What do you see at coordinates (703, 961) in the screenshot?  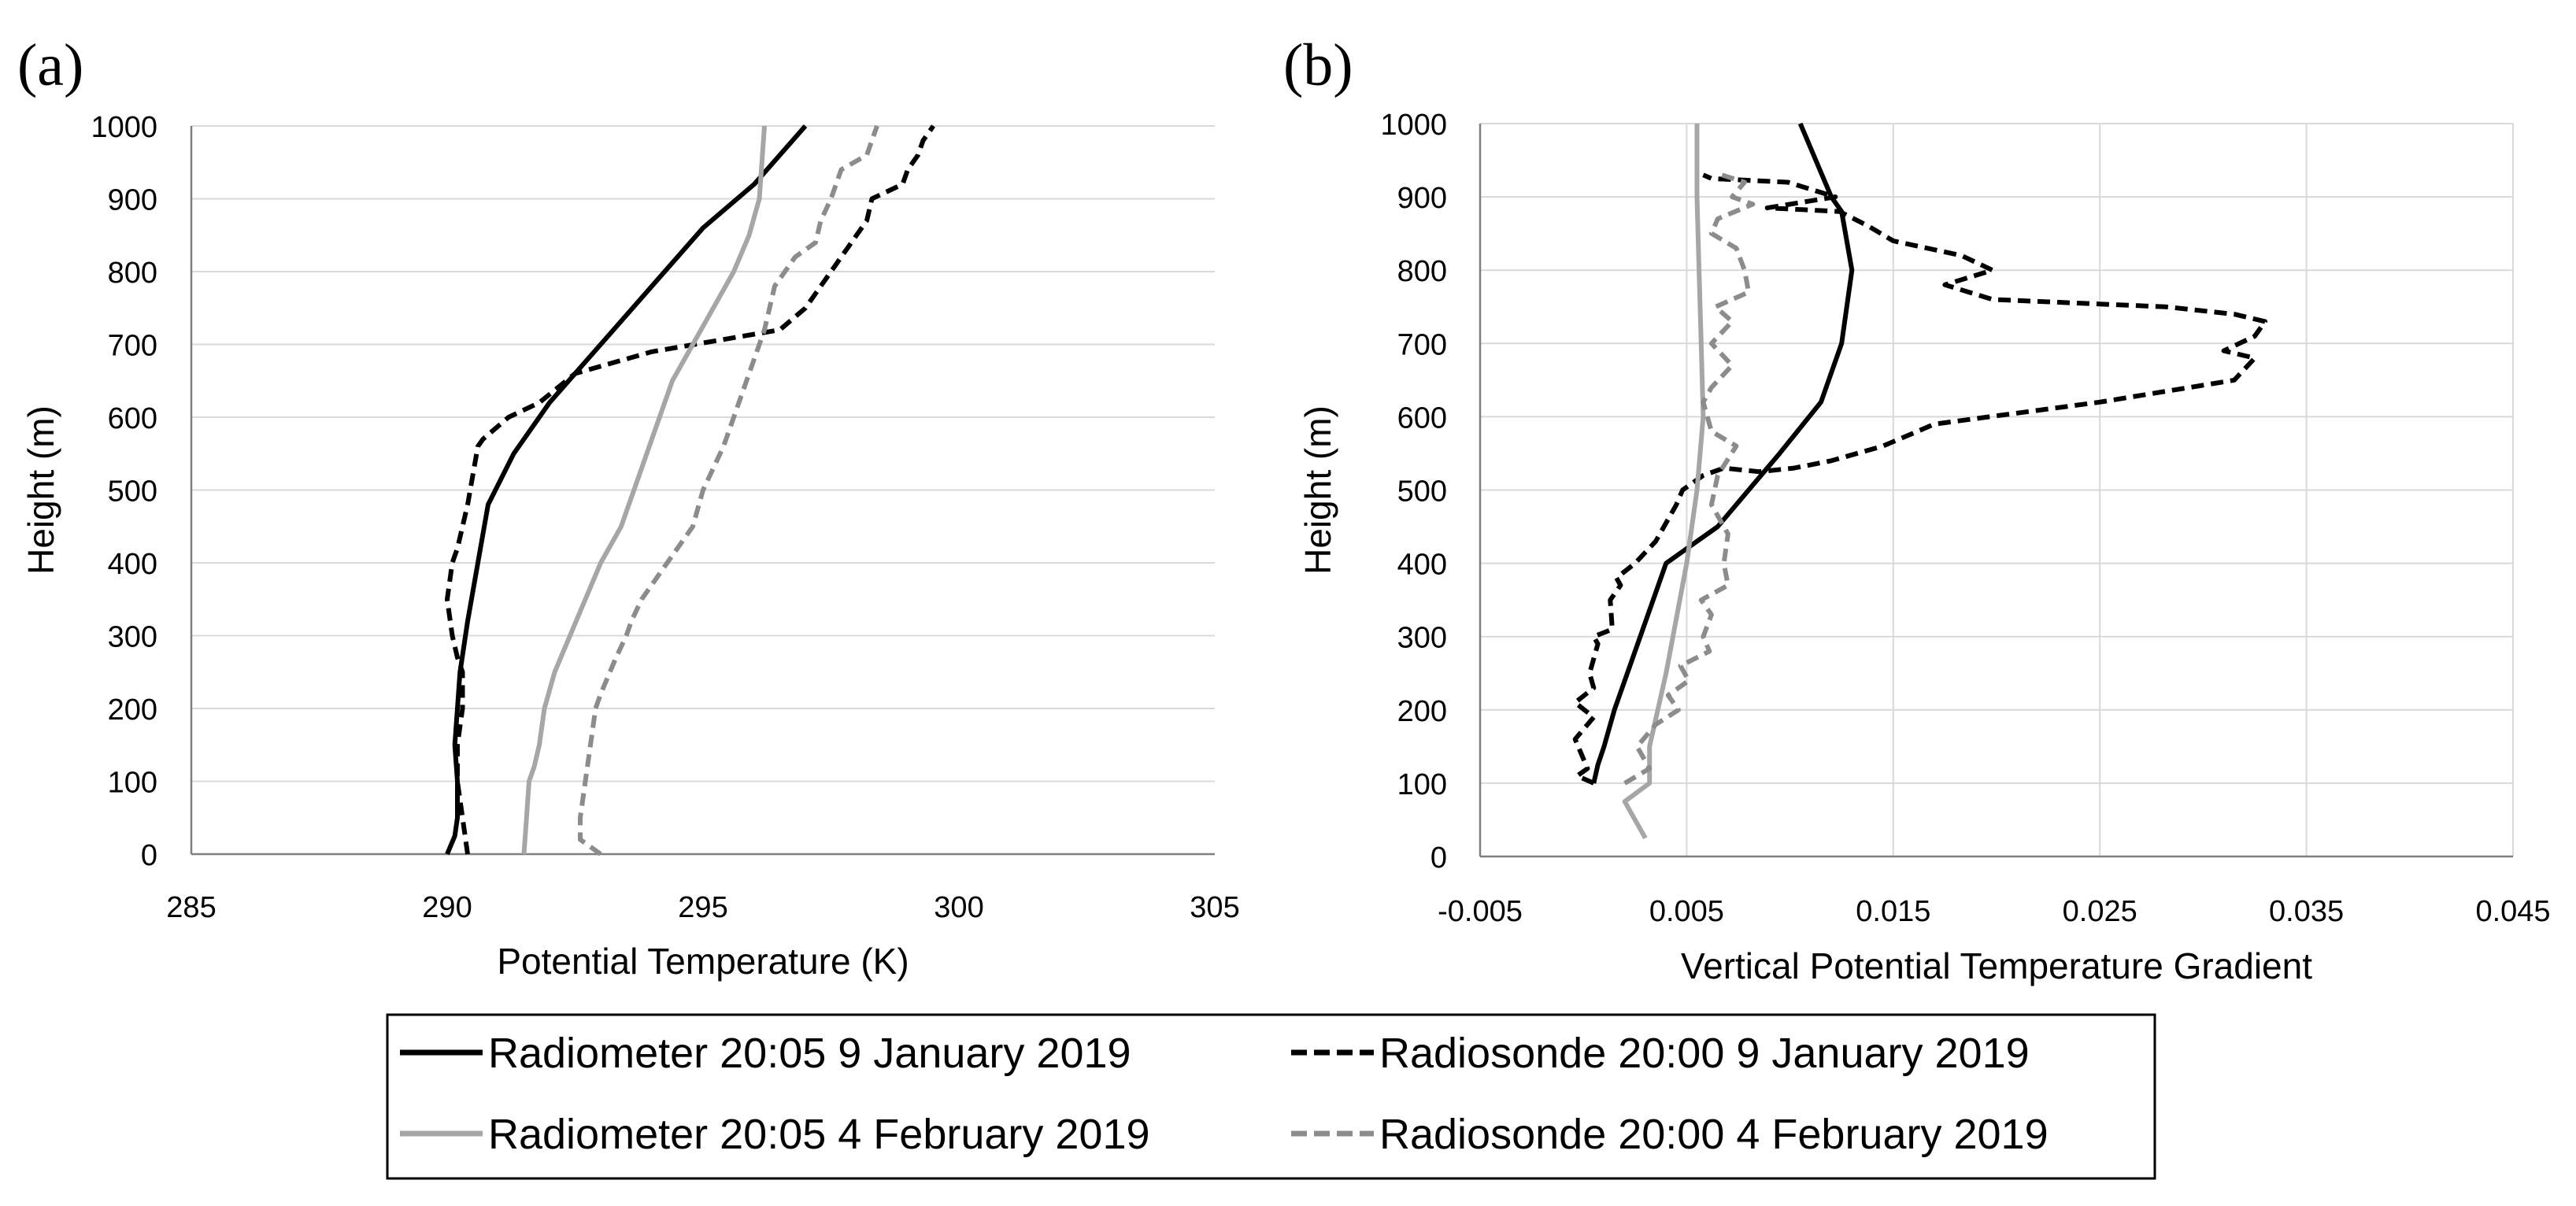 I see `x-axis-title: Potential Temperature (K)` at bounding box center [703, 961].